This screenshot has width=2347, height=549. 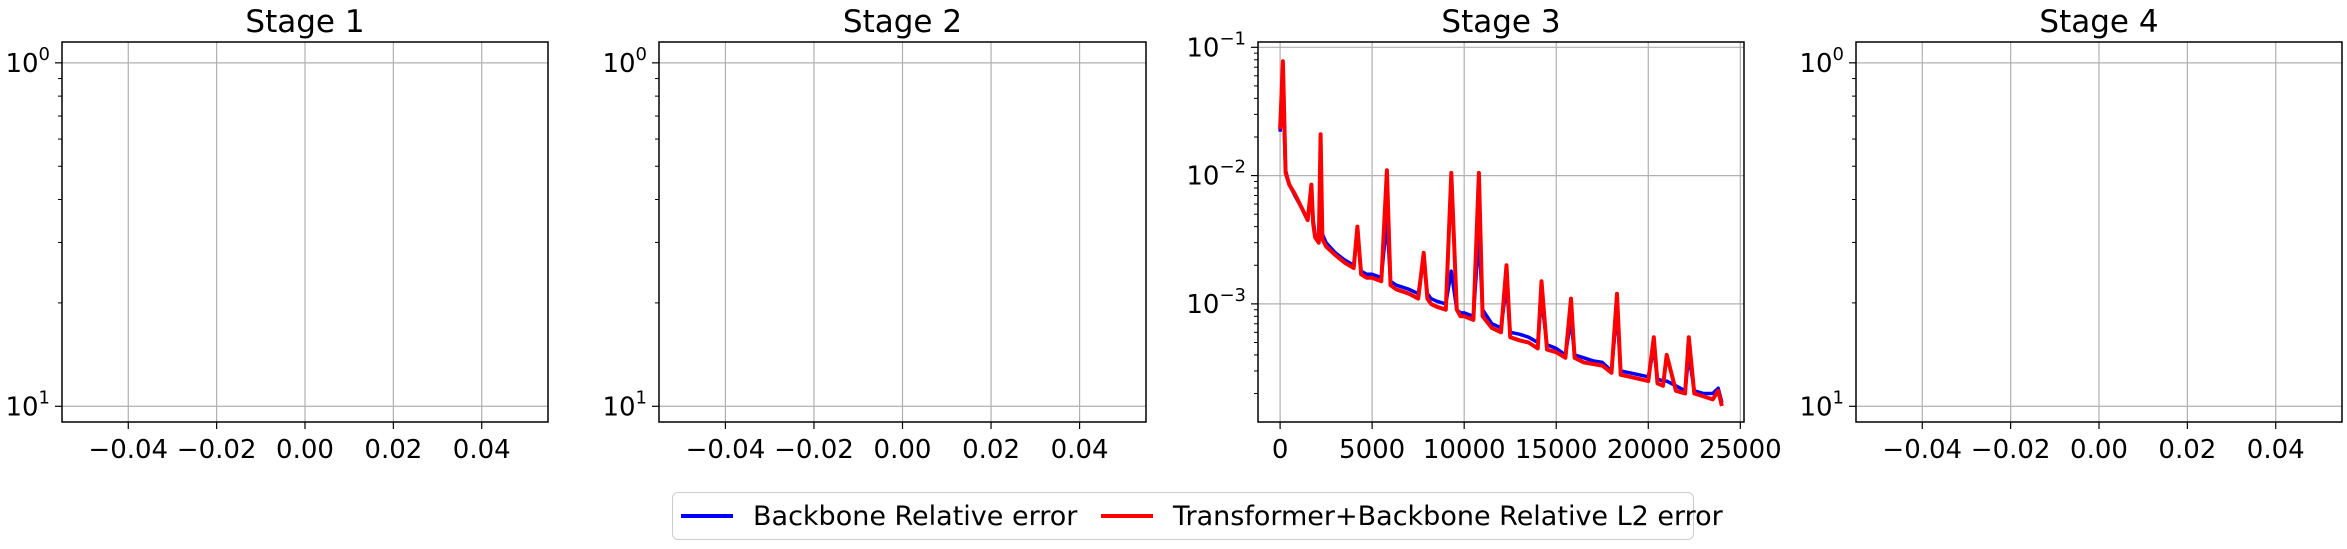 I want to click on legend-item-transformer: Transformer+Backbone Relative L2 error, so click(x=1412, y=516).